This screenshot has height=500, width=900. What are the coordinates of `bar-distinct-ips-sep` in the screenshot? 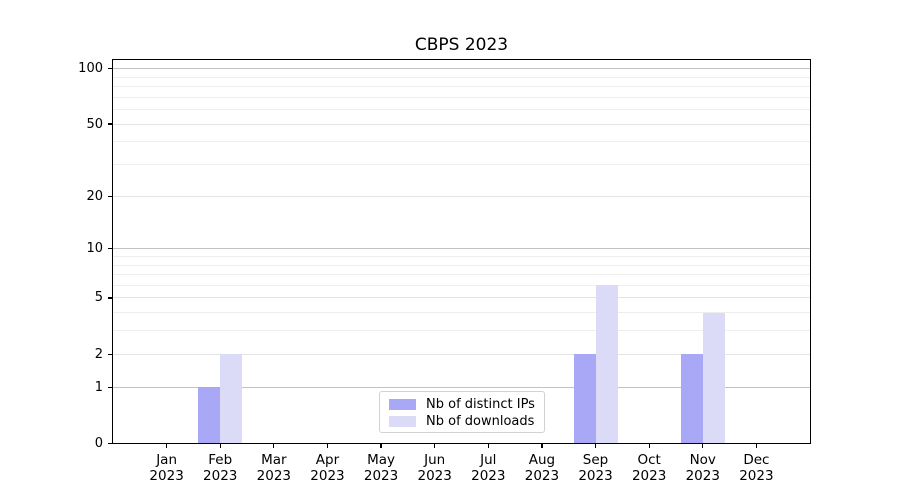 It's located at (584, 399).